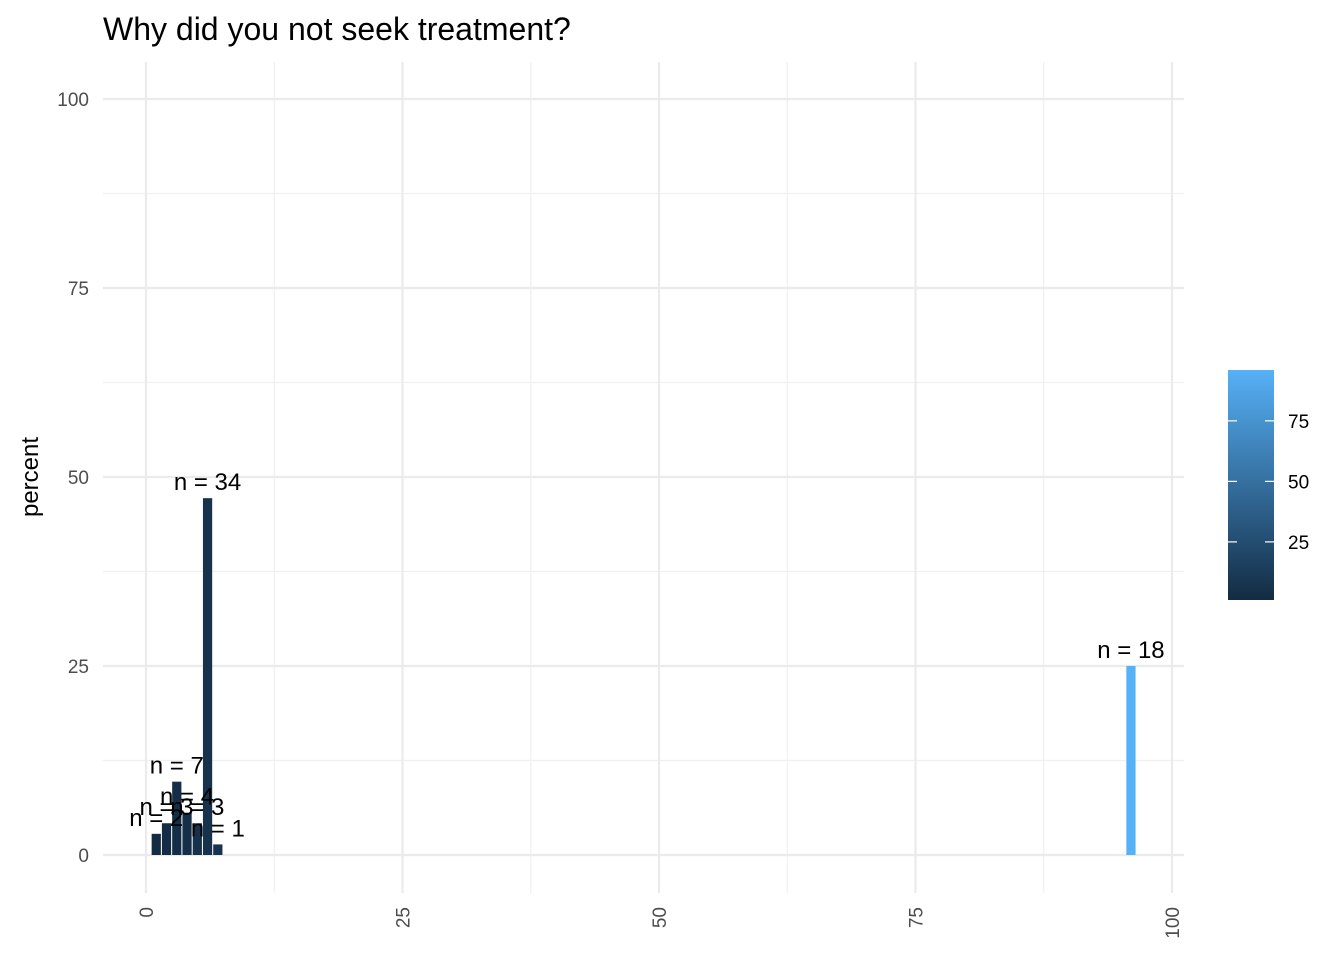  I want to click on y-axis-ticks: 0 25 50 75 100, so click(73, 478).